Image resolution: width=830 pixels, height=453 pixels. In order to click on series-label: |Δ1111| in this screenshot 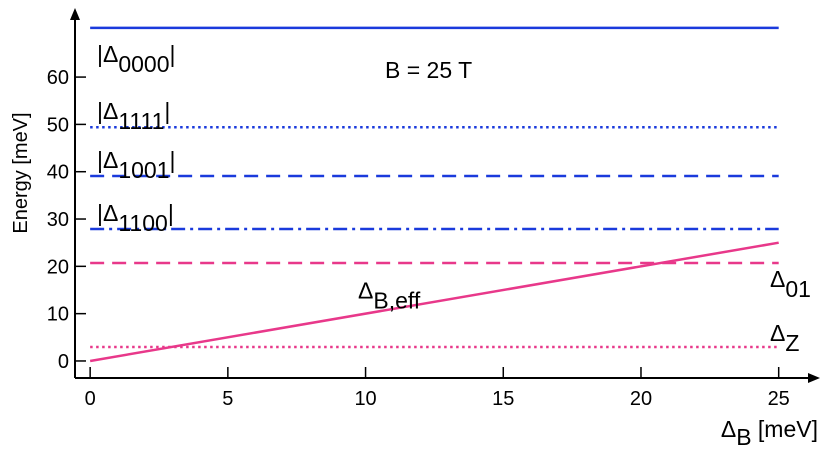, I will do `click(133, 116)`.